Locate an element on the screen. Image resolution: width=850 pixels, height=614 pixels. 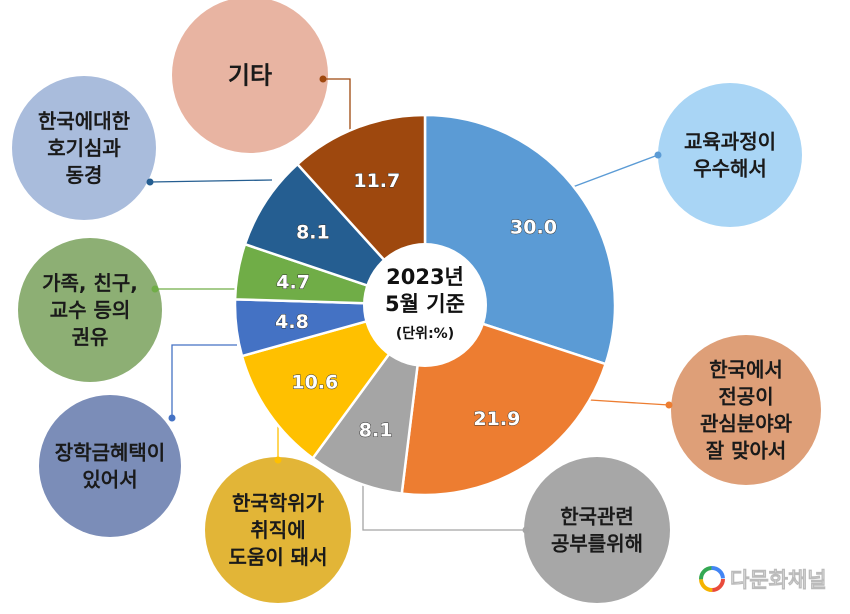
category-label: 한국관련 is located at coordinates (597, 517).